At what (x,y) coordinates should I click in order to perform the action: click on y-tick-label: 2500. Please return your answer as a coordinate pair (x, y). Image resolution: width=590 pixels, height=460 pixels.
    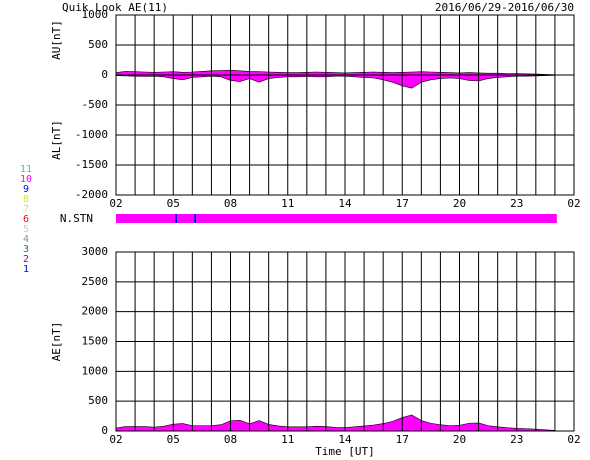
    Looking at the image, I should click on (95, 281).